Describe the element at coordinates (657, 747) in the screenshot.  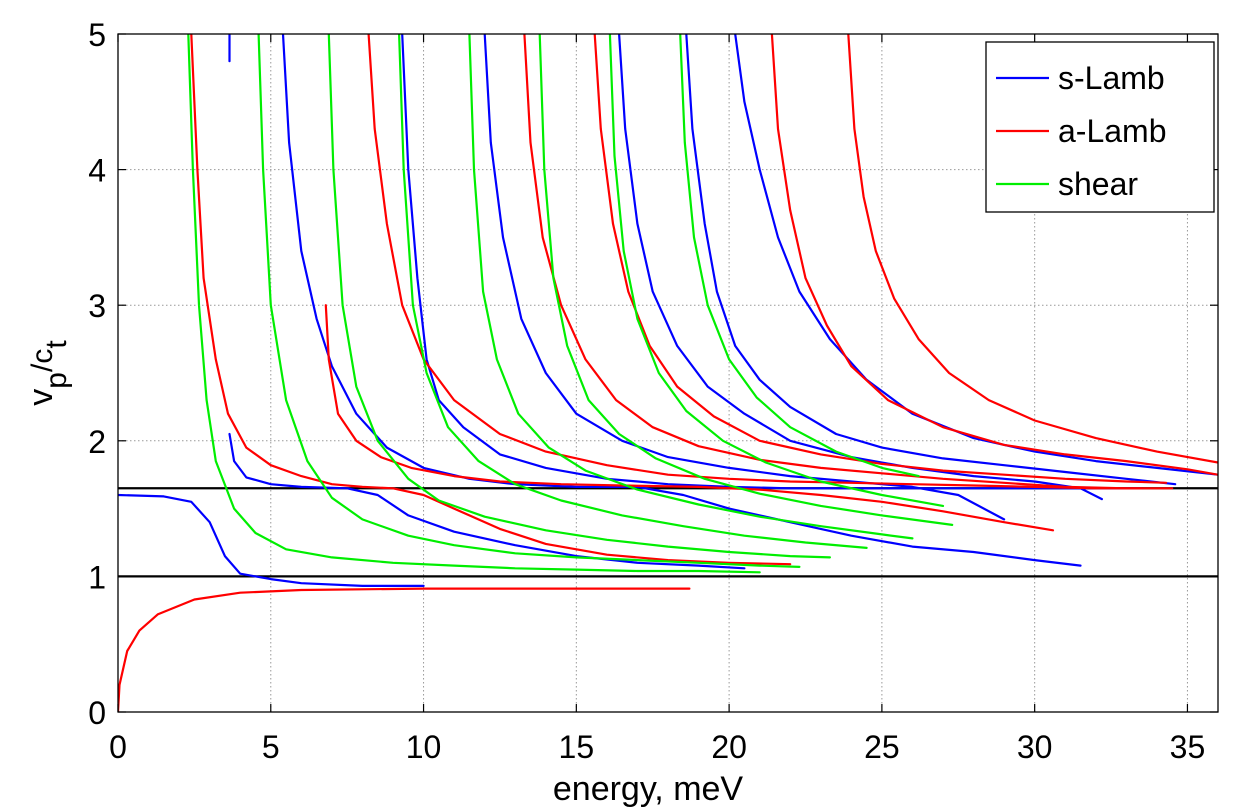
I see `x-tick-labels: 0 5 10 15 20 25 30 35` at that location.